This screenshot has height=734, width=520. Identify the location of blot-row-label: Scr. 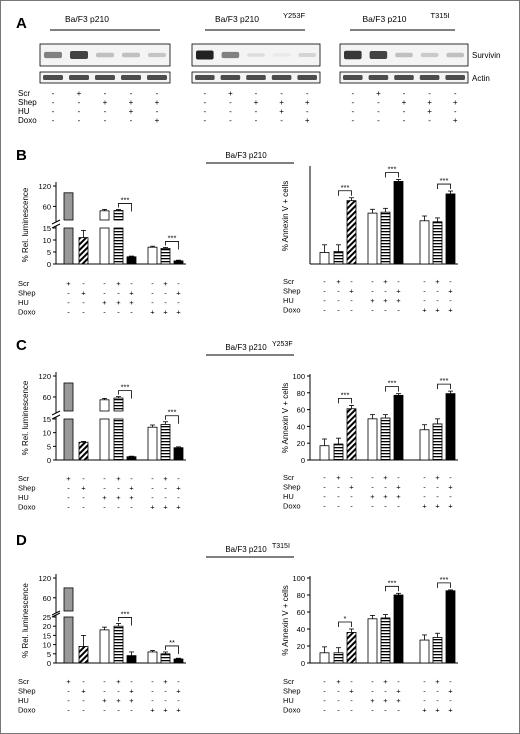
(24, 93).